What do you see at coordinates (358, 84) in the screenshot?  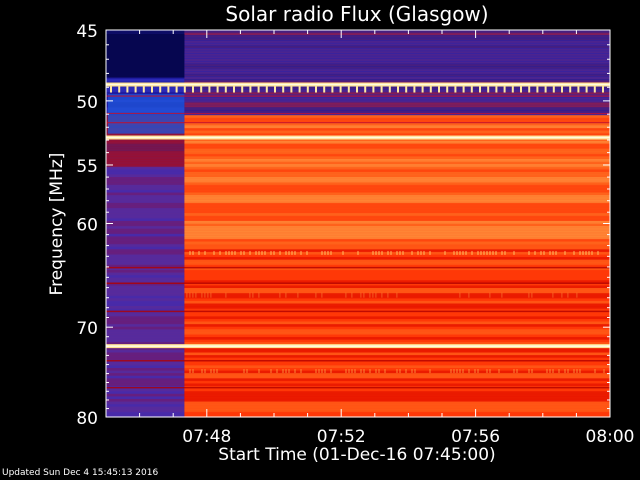 I see `emission-band-core` at bounding box center [358, 84].